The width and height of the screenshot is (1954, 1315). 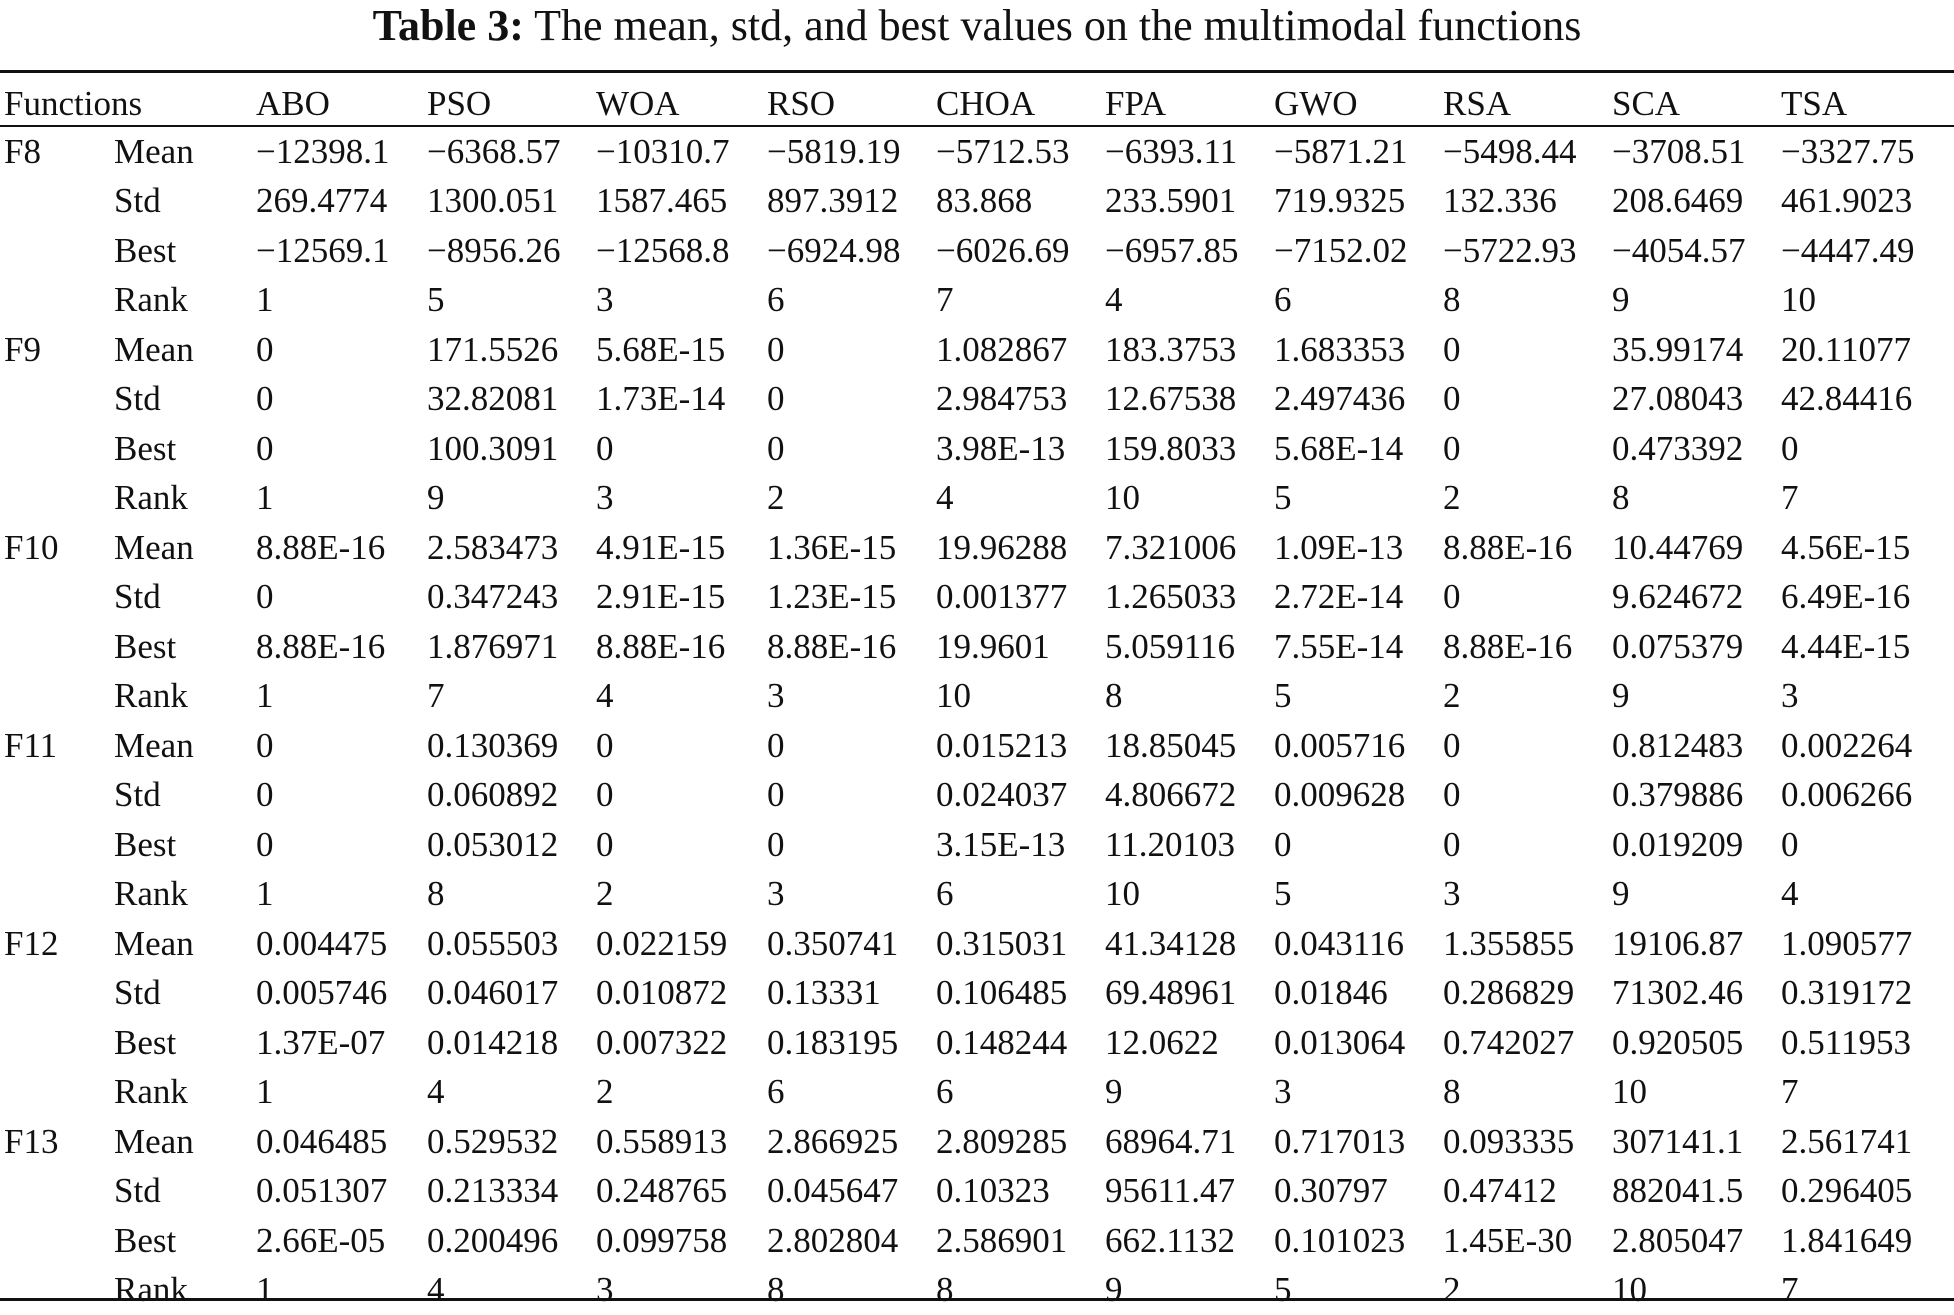 What do you see at coordinates (1523, 845) in the screenshot?
I see `value-cell-best-rsa: 0` at bounding box center [1523, 845].